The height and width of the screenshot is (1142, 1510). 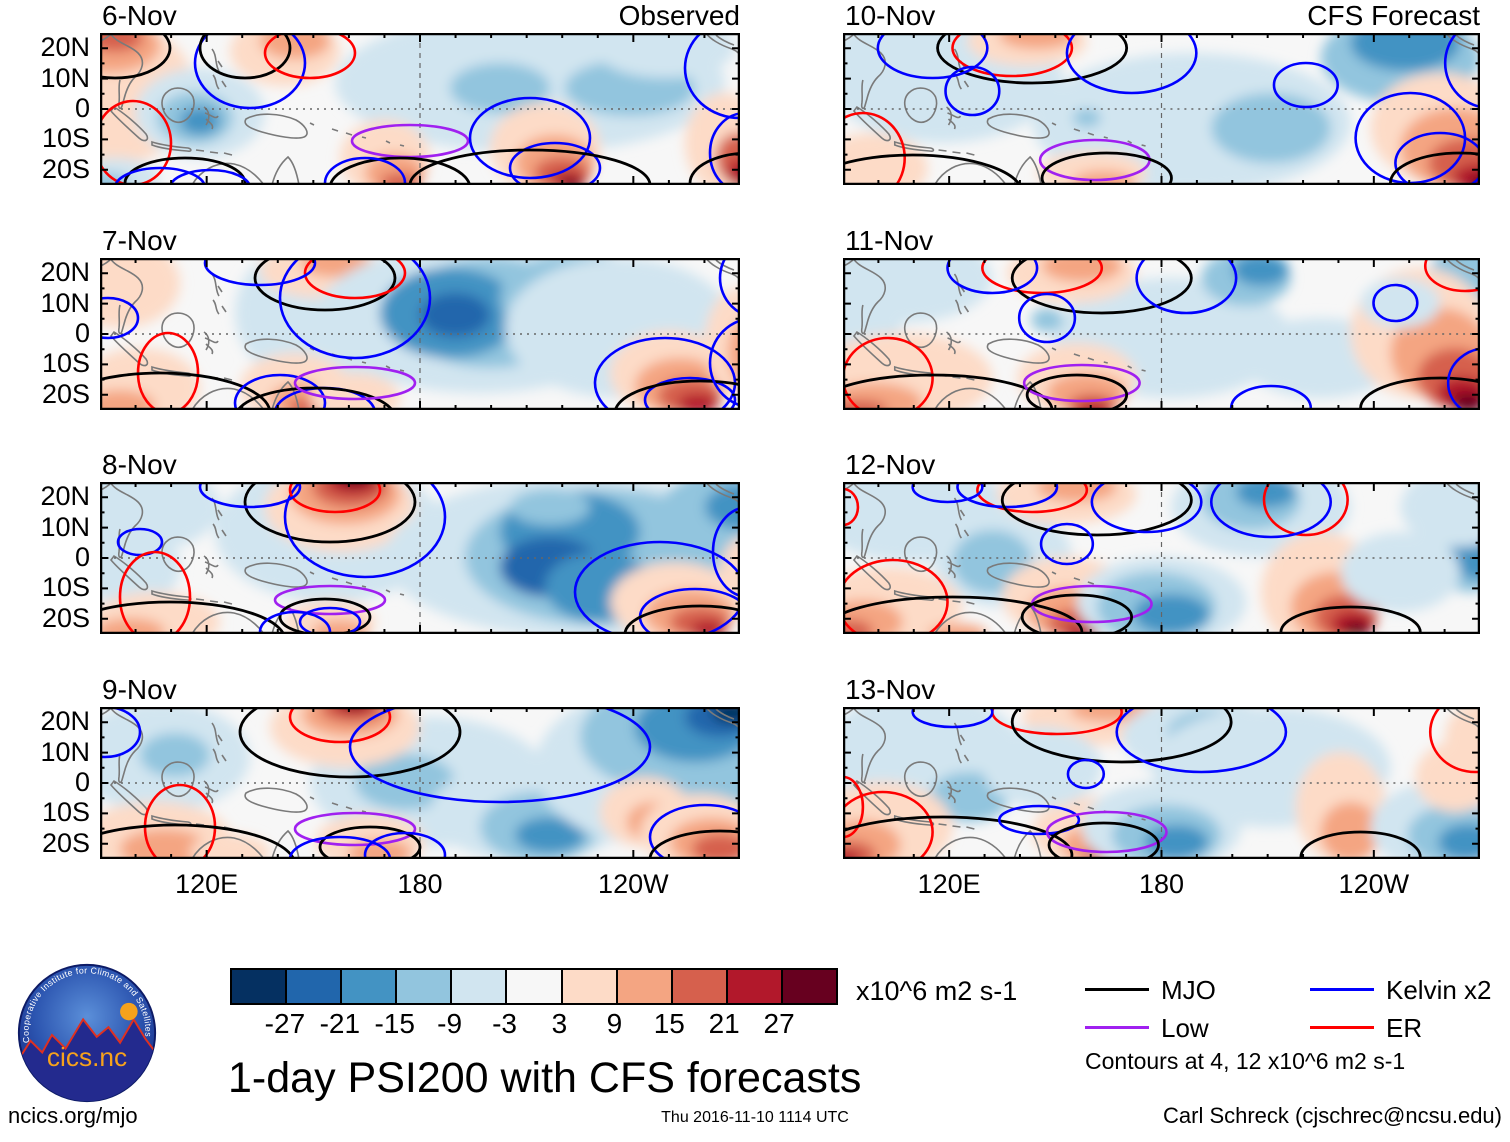 What do you see at coordinates (755, 1117) in the screenshot?
I see `footer-timestamp: Thu 2016-11-10 1114 UTC` at bounding box center [755, 1117].